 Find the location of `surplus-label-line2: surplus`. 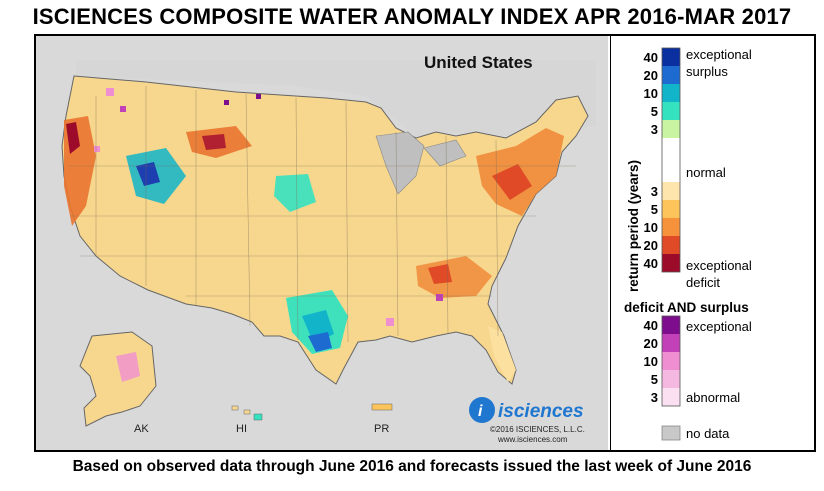

surplus-label-line2: surplus is located at coordinates (707, 71).